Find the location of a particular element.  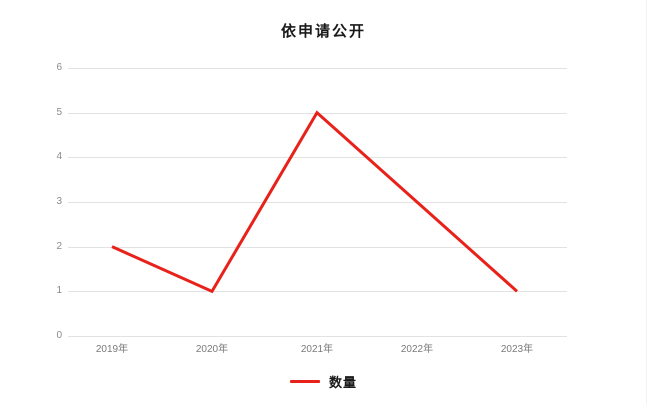

y-axis-tick-label: 2 is located at coordinates (59, 246).